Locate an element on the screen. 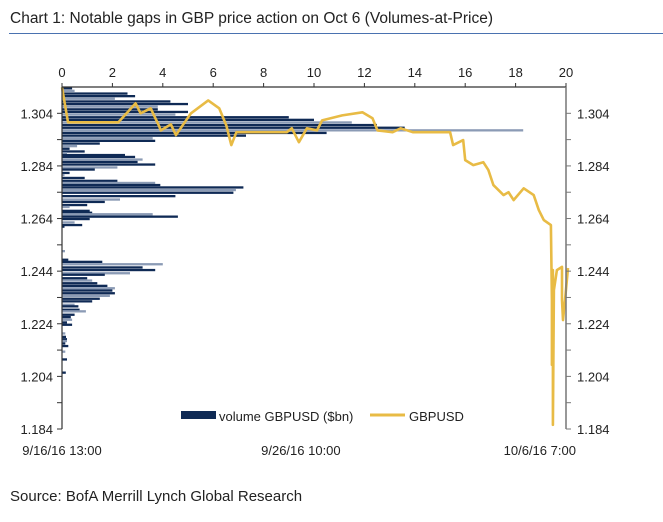 The width and height of the screenshot is (663, 522). price-tick-label-left: 1.184 is located at coordinates (36, 429).